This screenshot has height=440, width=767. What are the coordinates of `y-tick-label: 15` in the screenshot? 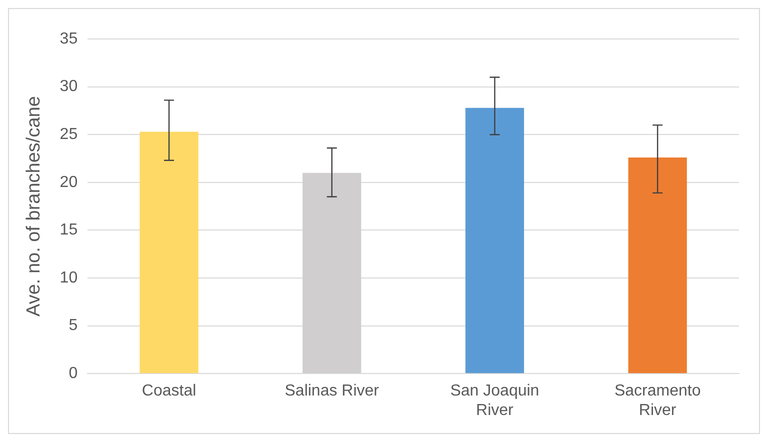 It's located at (69, 230).